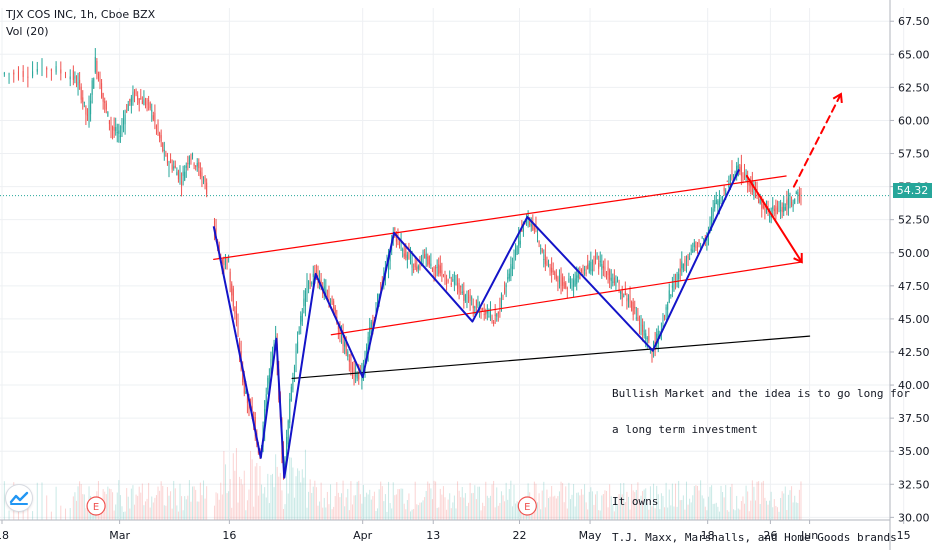 The image size is (932, 556). Describe the element at coordinates (19, 498) in the screenshot. I see `tradingview-logo-icon` at that location.